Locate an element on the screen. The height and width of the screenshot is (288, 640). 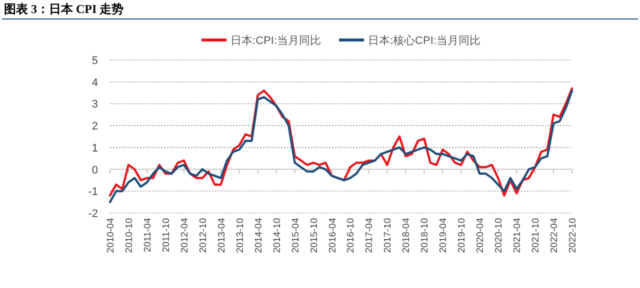
y-tick-label: 3 is located at coordinates (95, 104).